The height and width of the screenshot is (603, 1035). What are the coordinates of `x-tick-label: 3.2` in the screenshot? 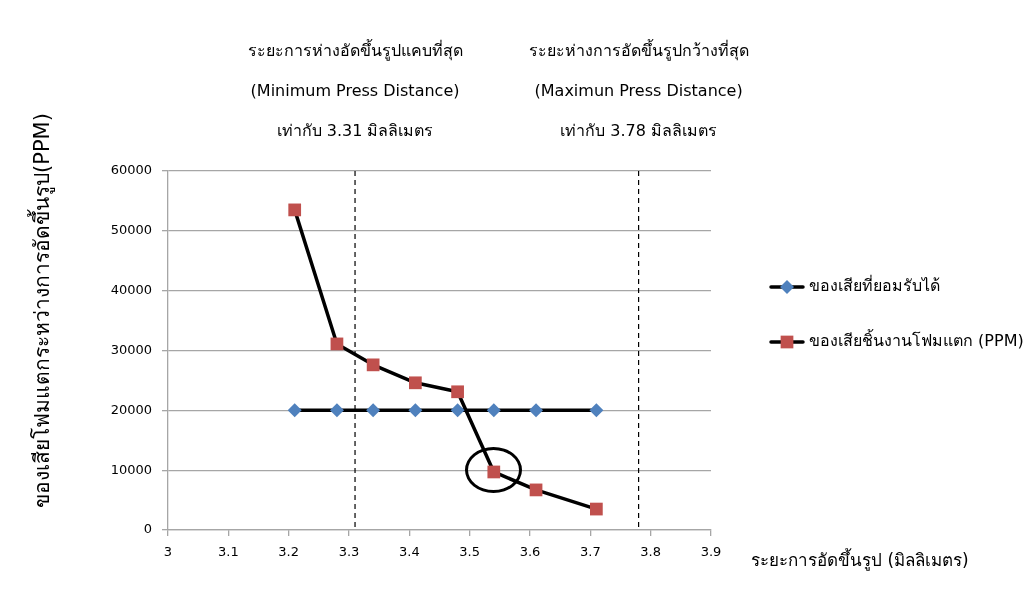 It's located at (289, 552).